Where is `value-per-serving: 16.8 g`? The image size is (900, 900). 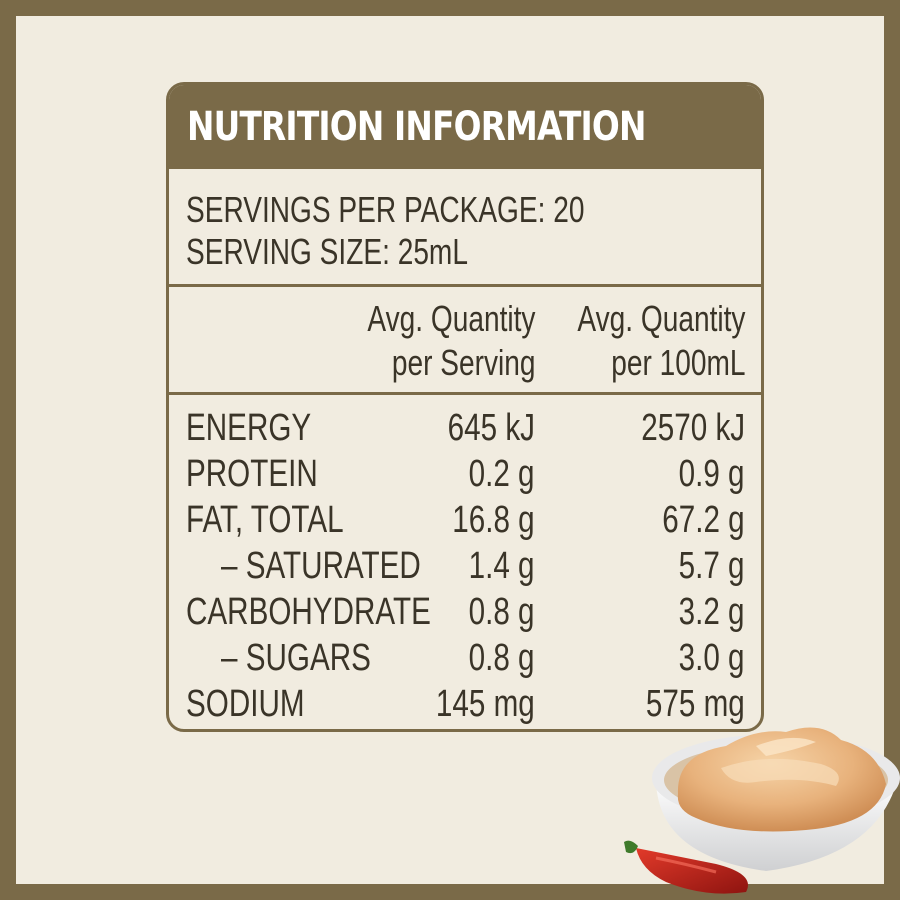
value-per-serving: 16.8 g is located at coordinates (493, 520).